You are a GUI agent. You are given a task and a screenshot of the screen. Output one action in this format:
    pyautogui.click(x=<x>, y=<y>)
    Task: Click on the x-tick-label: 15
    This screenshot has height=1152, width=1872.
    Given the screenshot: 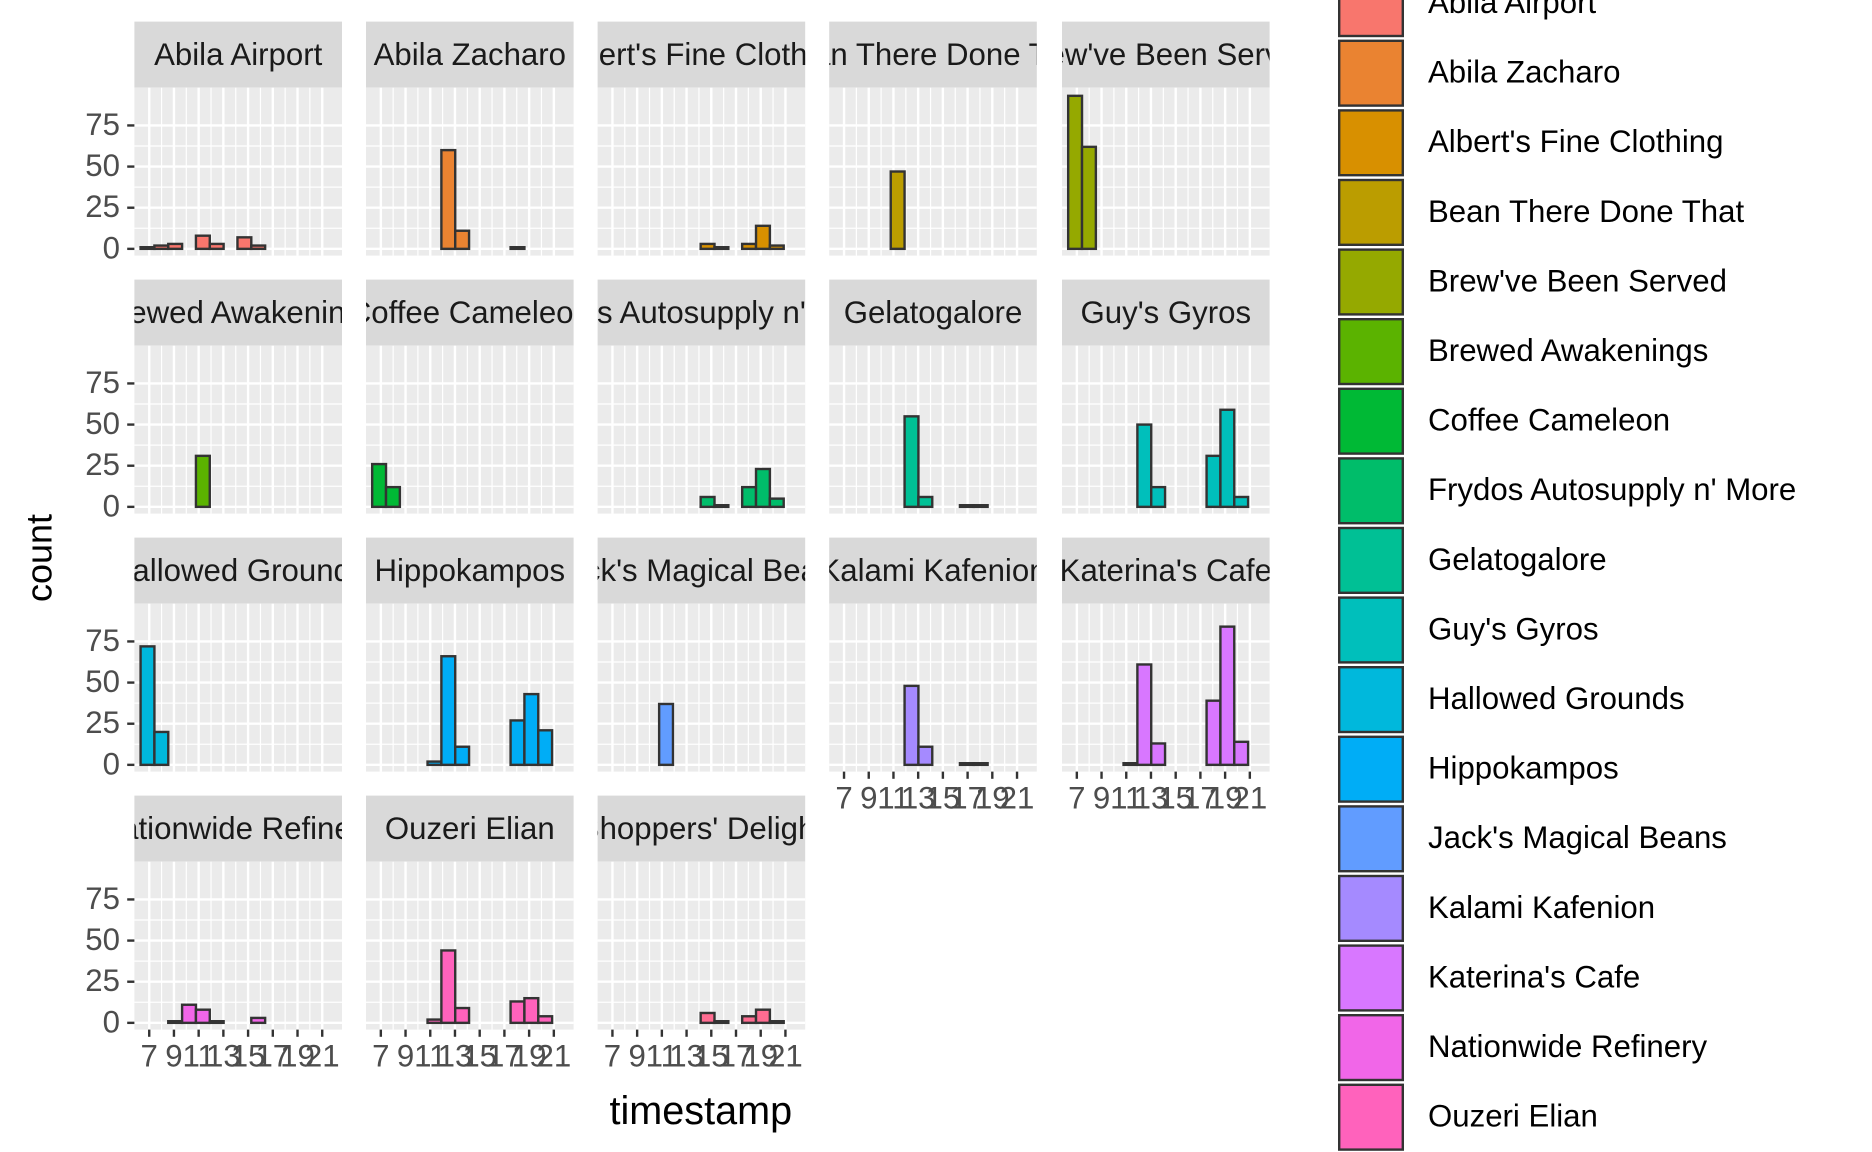 What is the action you would take?
    pyautogui.click(x=711, y=1056)
    